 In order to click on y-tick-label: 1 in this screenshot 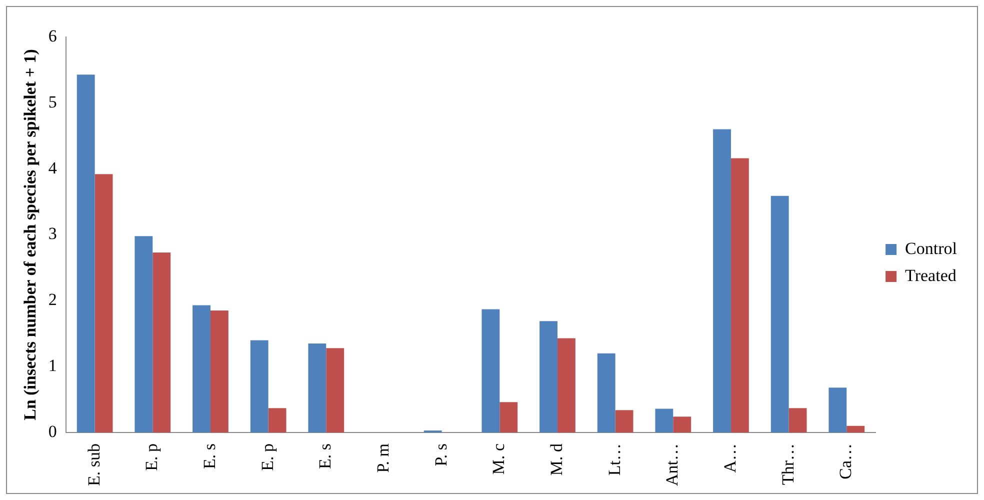, I will do `click(52, 366)`.